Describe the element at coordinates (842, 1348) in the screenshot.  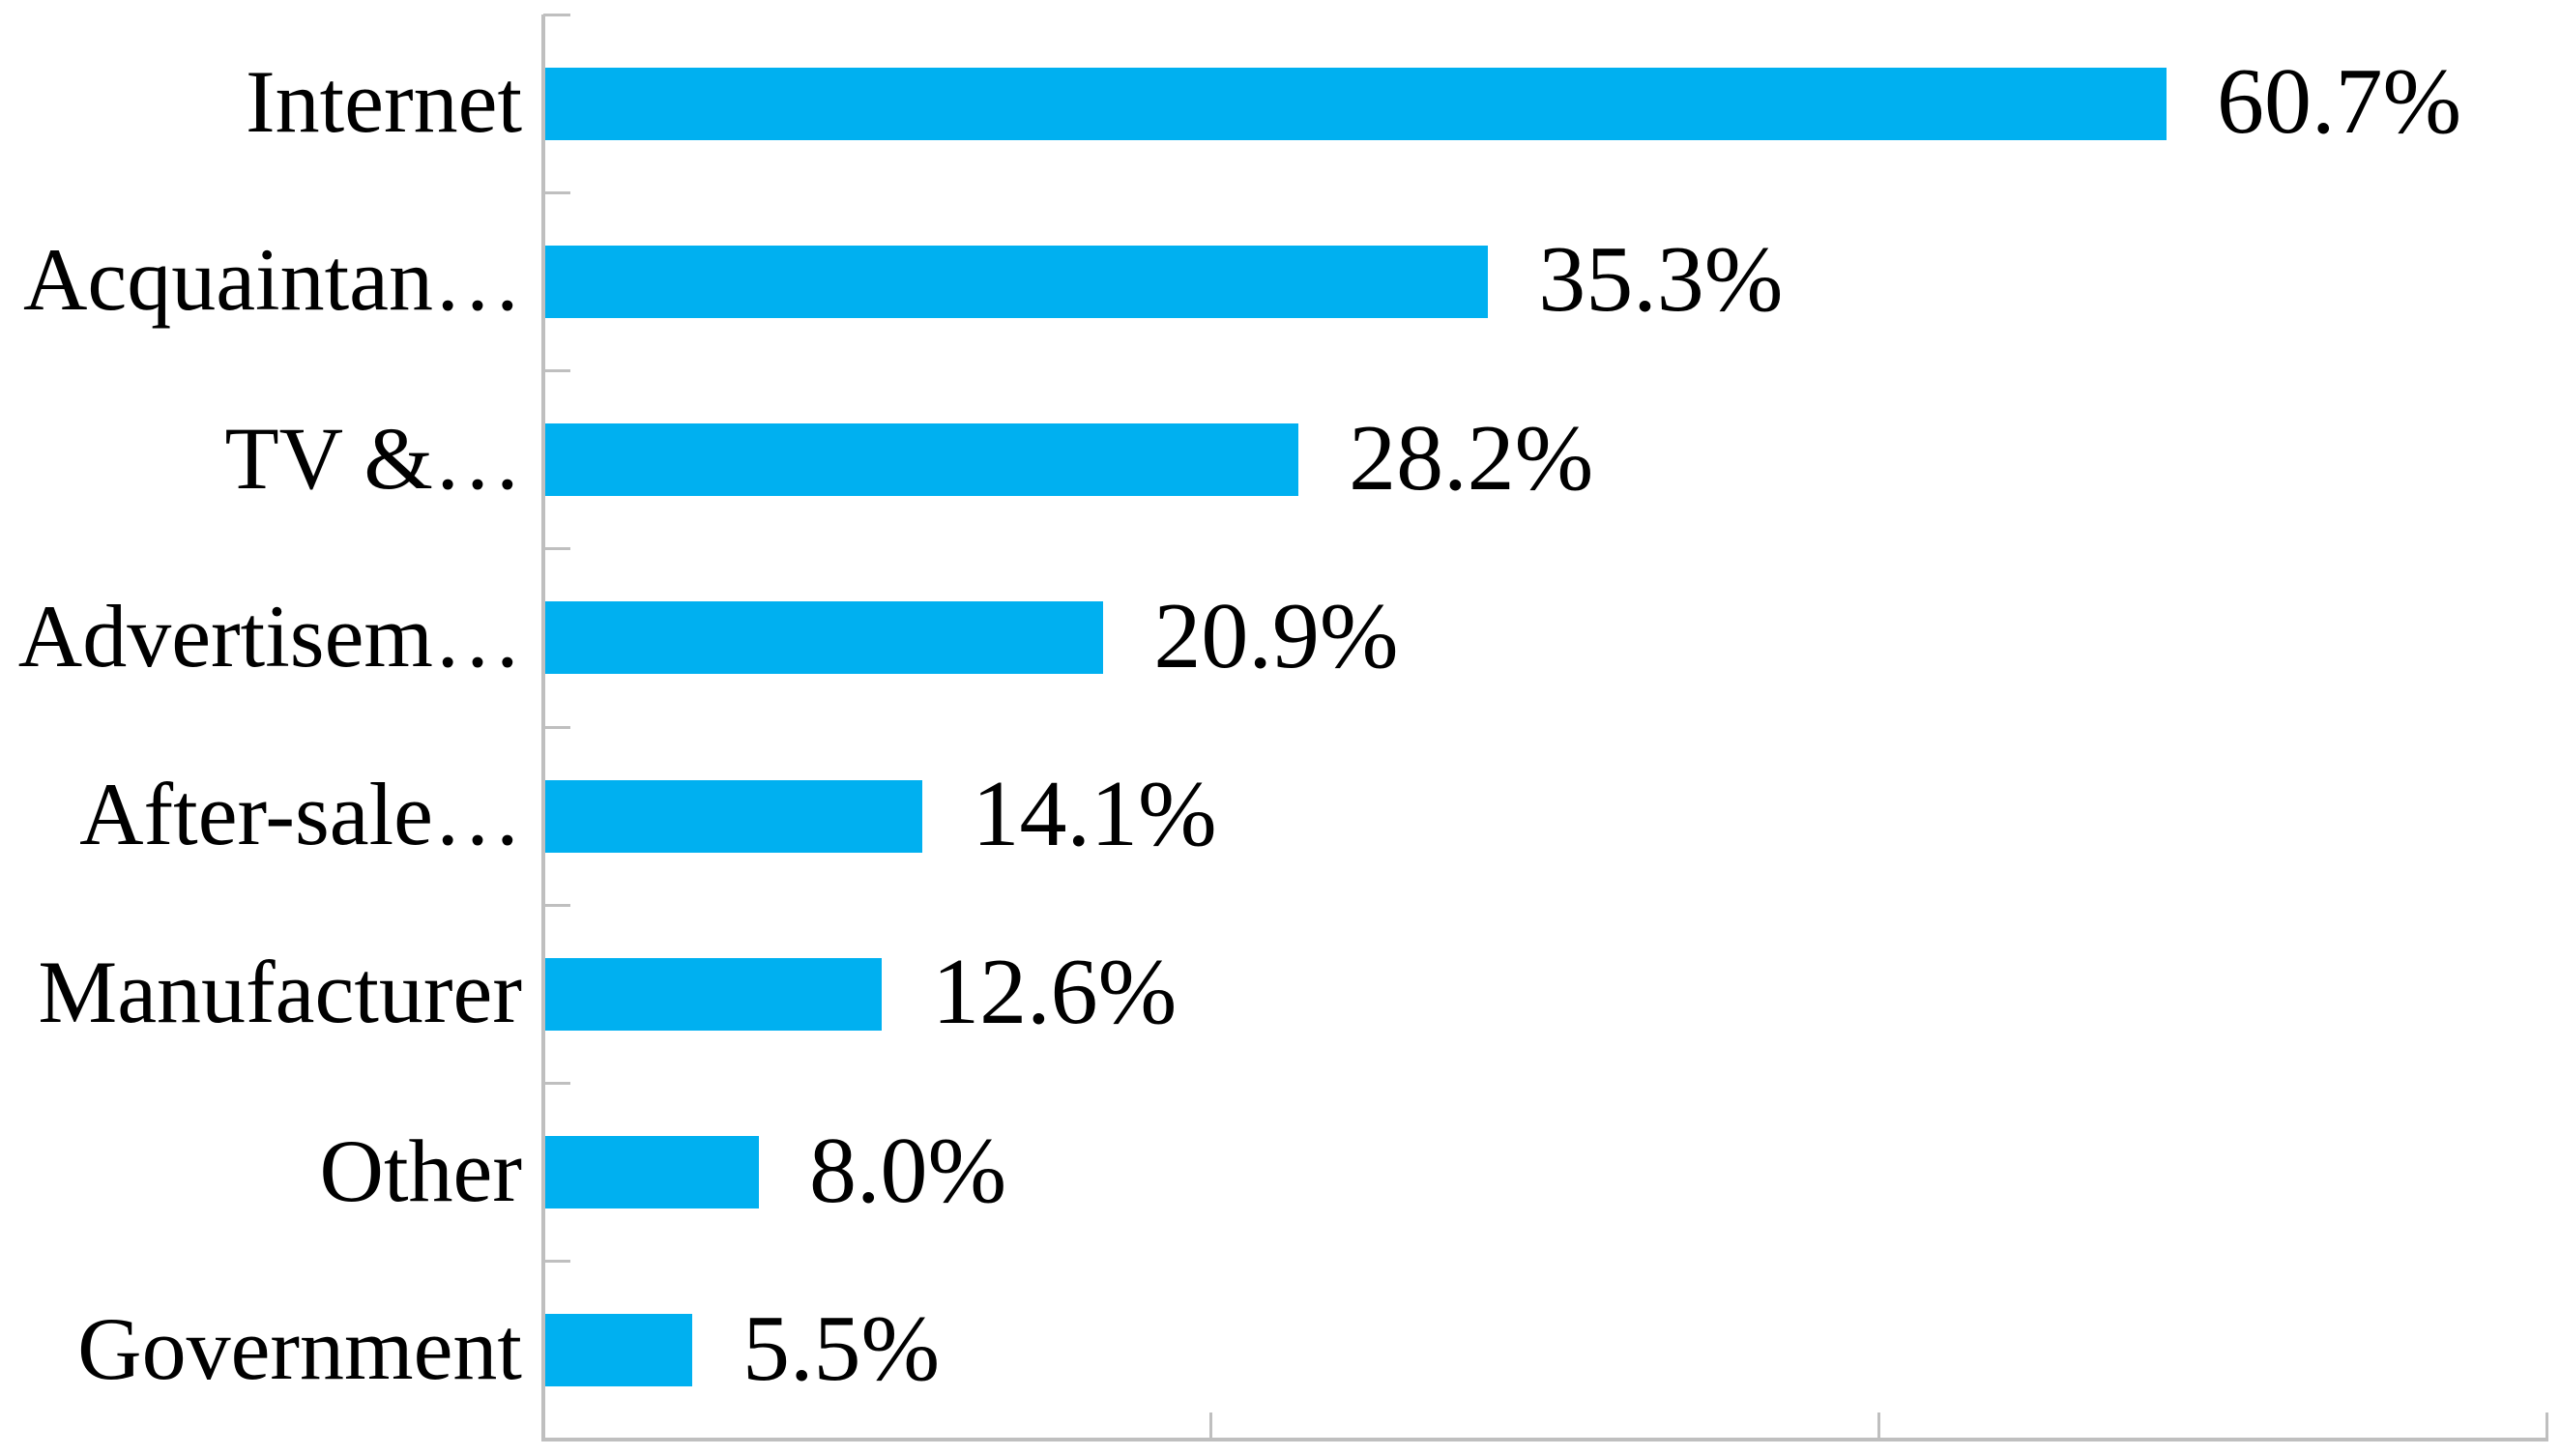
I see `value-label: 5.5%` at that location.